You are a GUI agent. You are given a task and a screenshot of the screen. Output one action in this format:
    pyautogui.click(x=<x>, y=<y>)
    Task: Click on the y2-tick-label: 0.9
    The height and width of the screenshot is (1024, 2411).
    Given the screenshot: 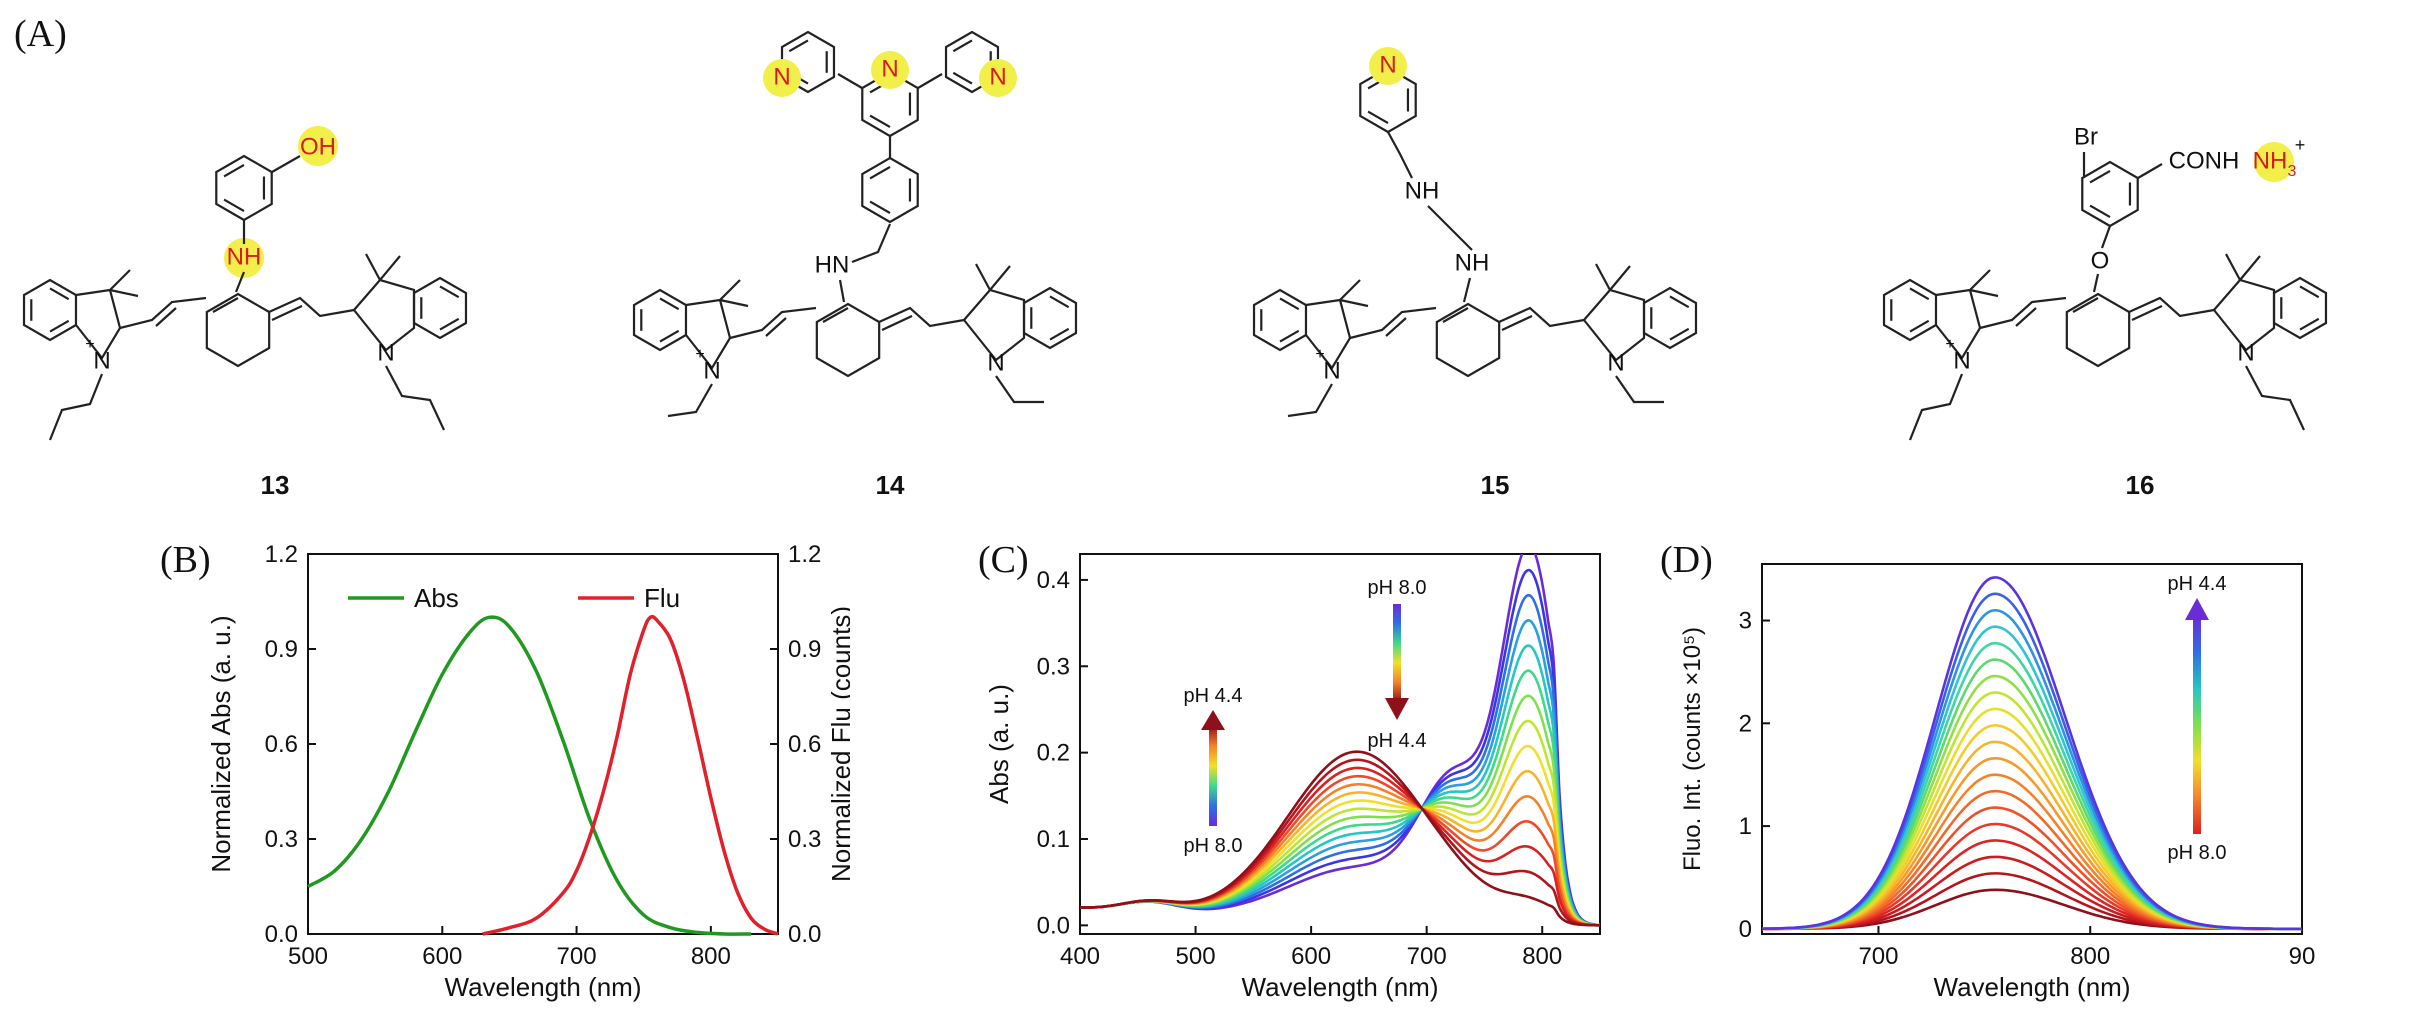 What is the action you would take?
    pyautogui.click(x=804, y=649)
    